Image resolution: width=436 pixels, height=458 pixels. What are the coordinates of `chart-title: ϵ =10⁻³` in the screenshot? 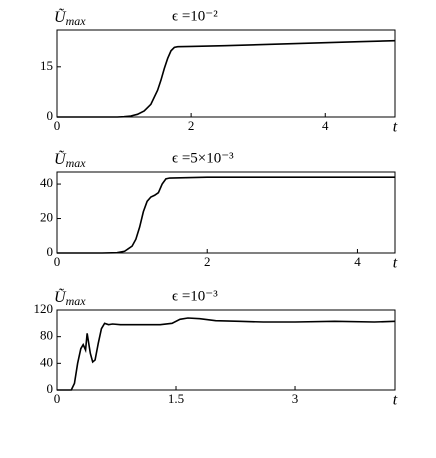 It's located at (195, 296).